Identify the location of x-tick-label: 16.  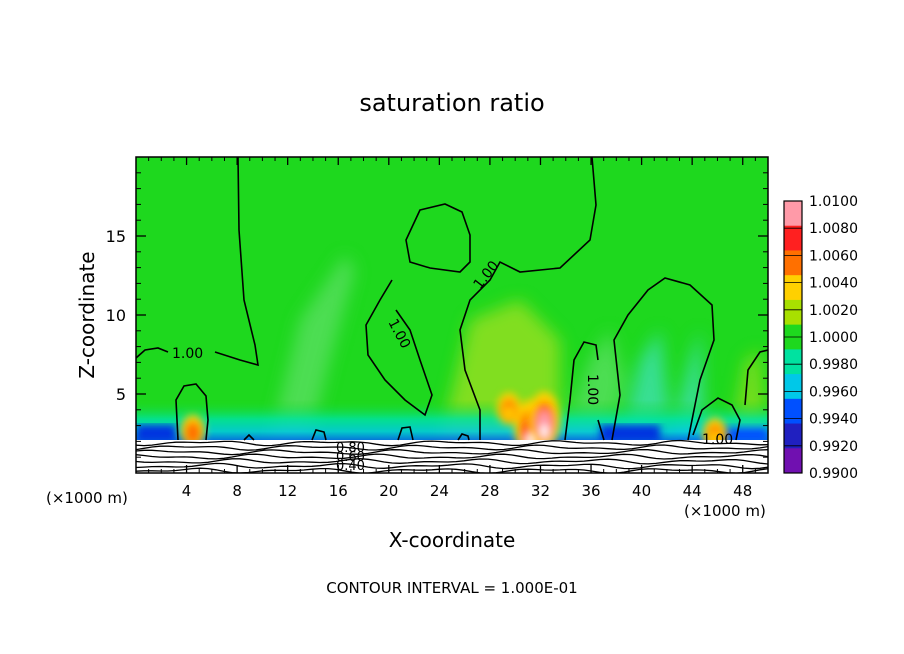
(338, 491).